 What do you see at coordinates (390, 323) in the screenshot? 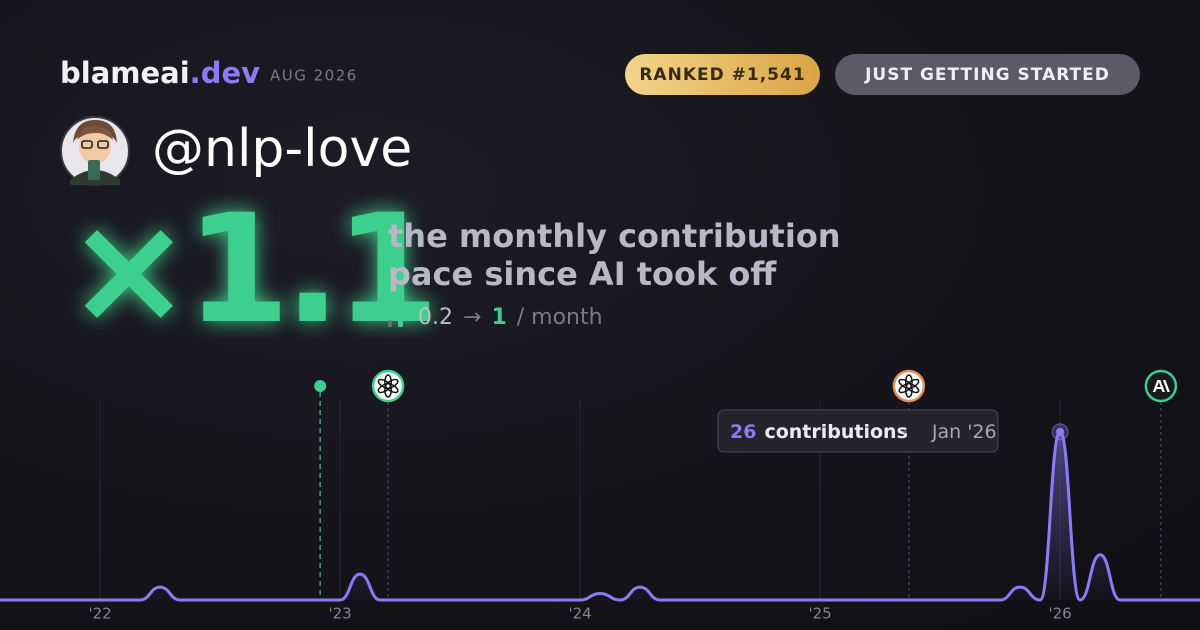
I see `pace-from-bar` at bounding box center [390, 323].